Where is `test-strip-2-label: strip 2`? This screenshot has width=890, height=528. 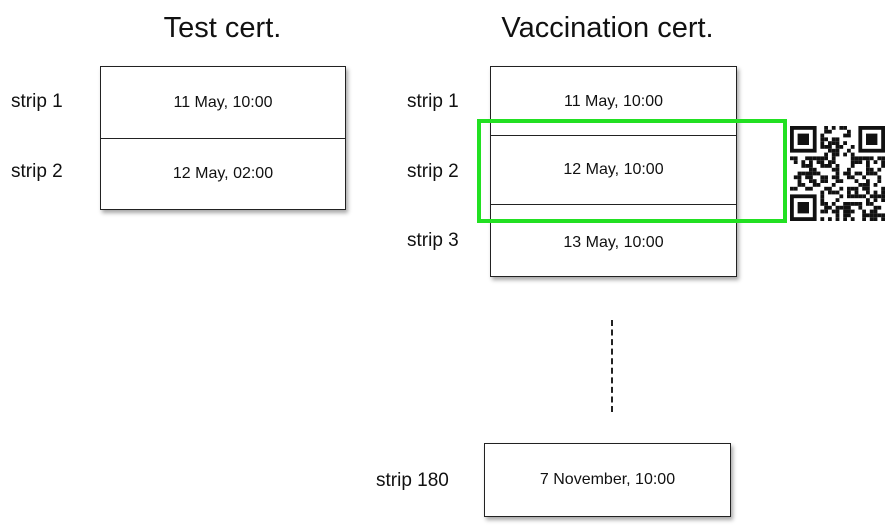 test-strip-2-label: strip 2 is located at coordinates (37, 171).